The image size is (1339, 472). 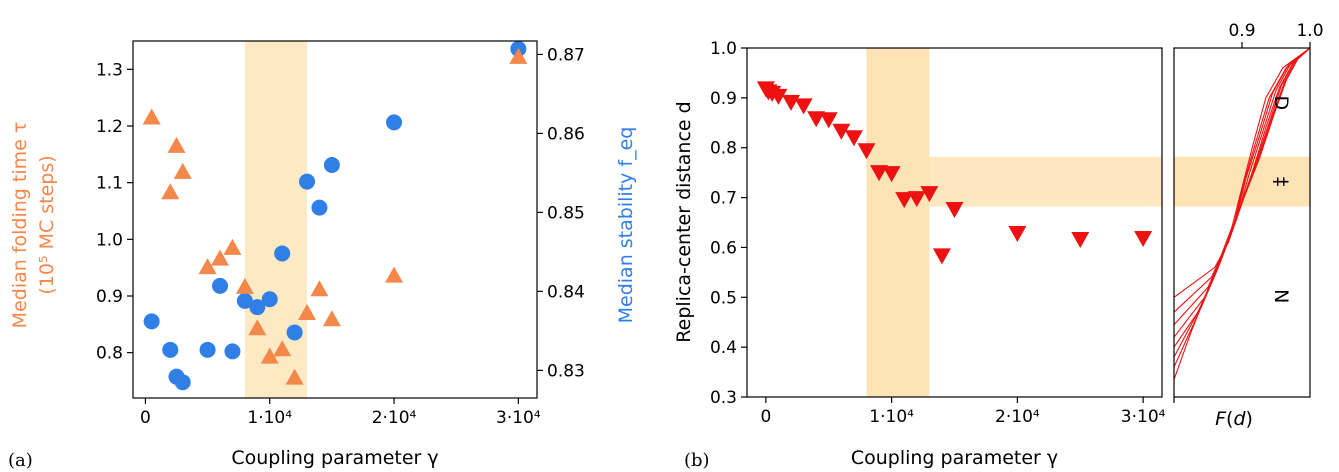 I want to click on left-y-tick-label: 0.9, so click(x=109, y=297).